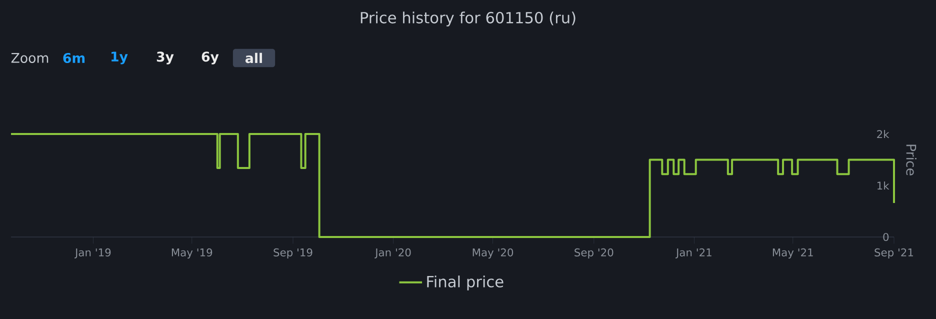  Describe the element at coordinates (886, 237) in the screenshot. I see `y-tick-label: 0` at that location.